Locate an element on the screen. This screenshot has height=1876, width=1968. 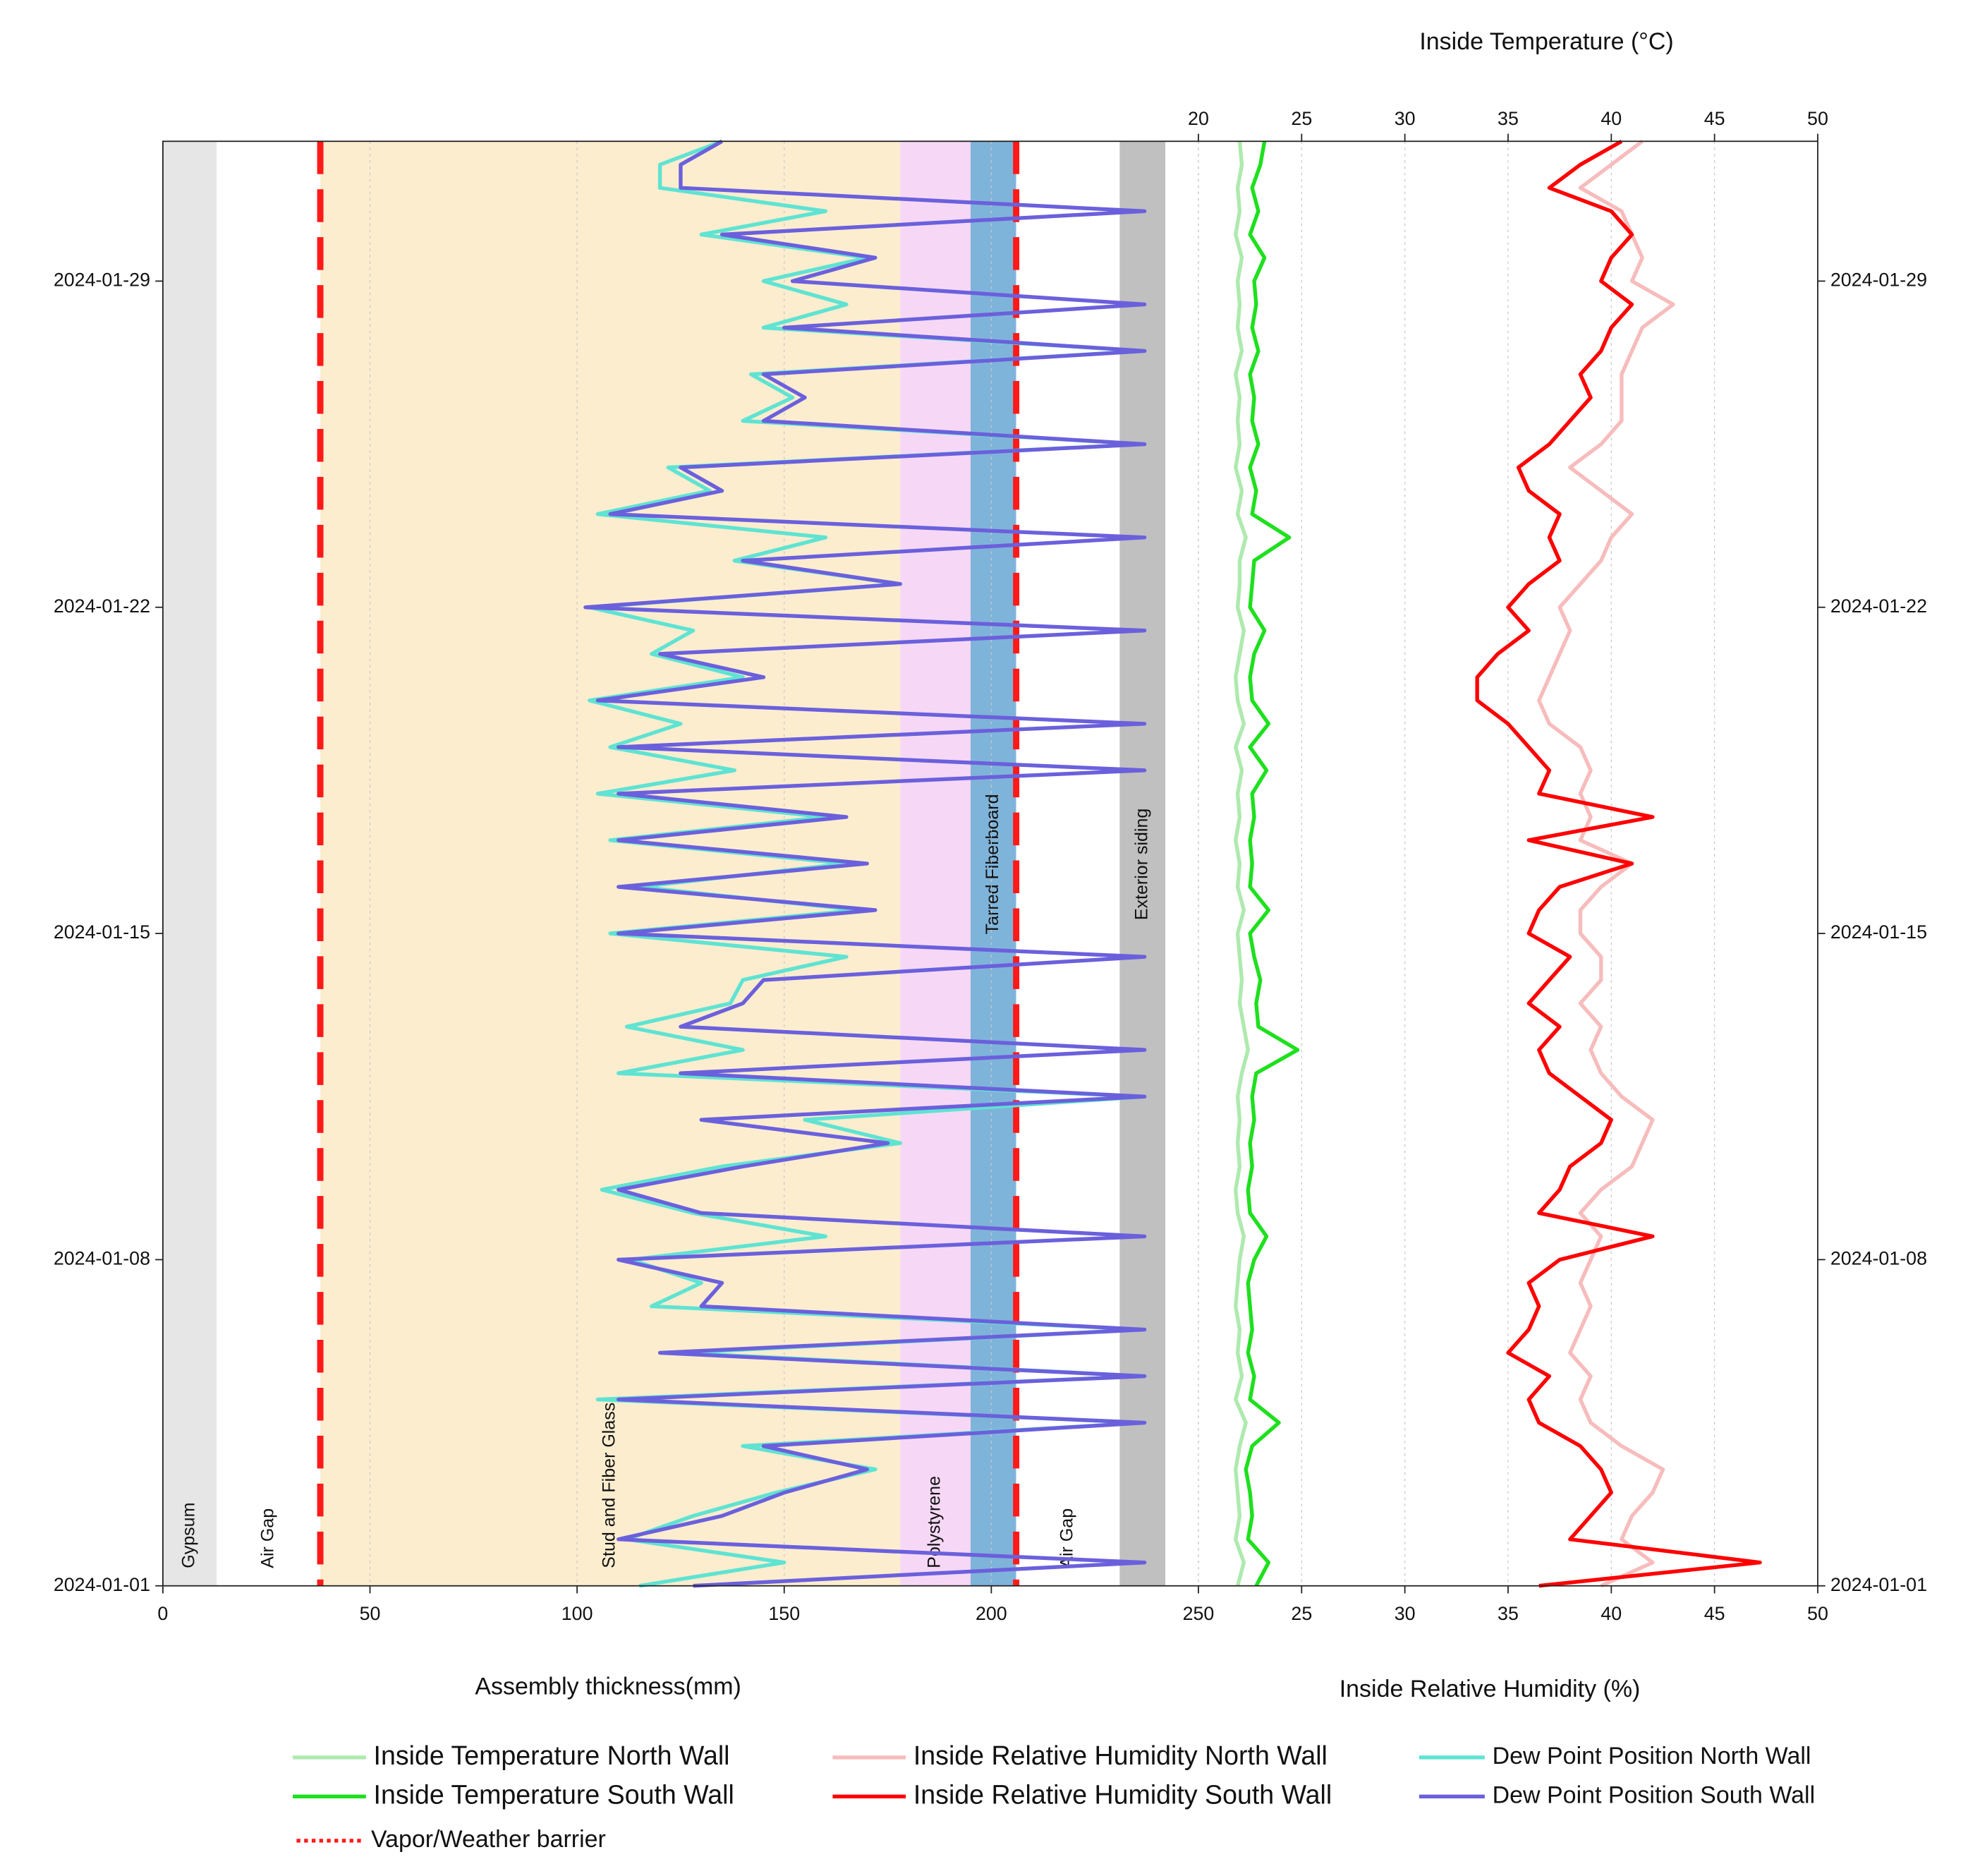
legend-label: Dew Point Position North Wall is located at coordinates (1652, 1756).